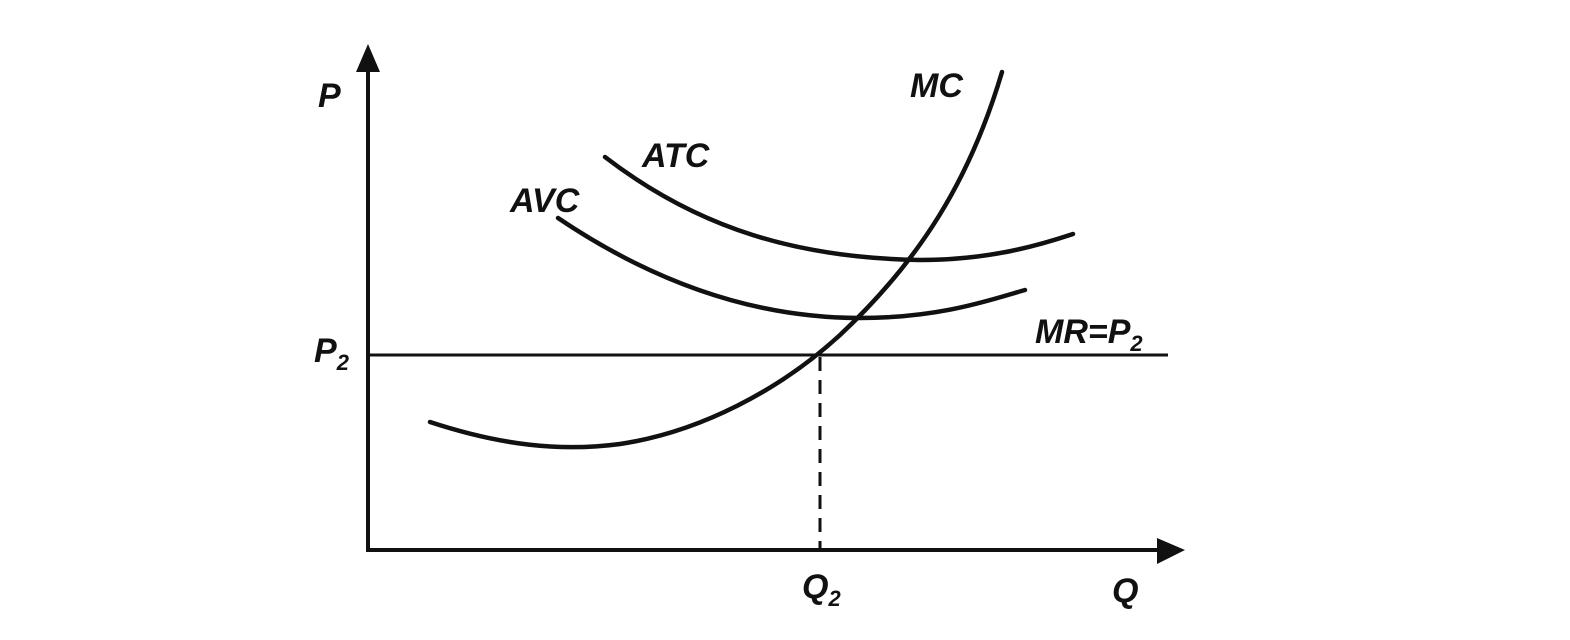 This screenshot has width=1570, height=640. What do you see at coordinates (329, 96) in the screenshot?
I see `y-axis-label: P` at bounding box center [329, 96].